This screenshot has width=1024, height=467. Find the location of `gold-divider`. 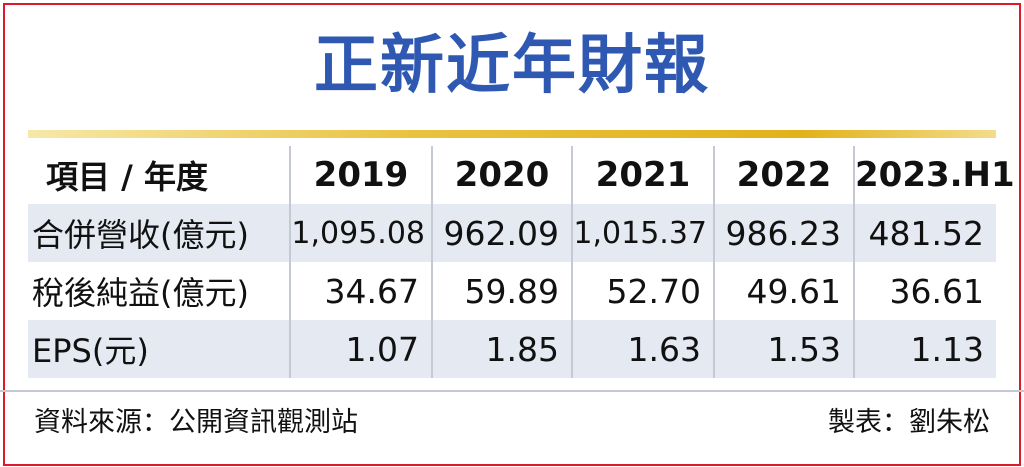

gold-divider is located at coordinates (512, 134).